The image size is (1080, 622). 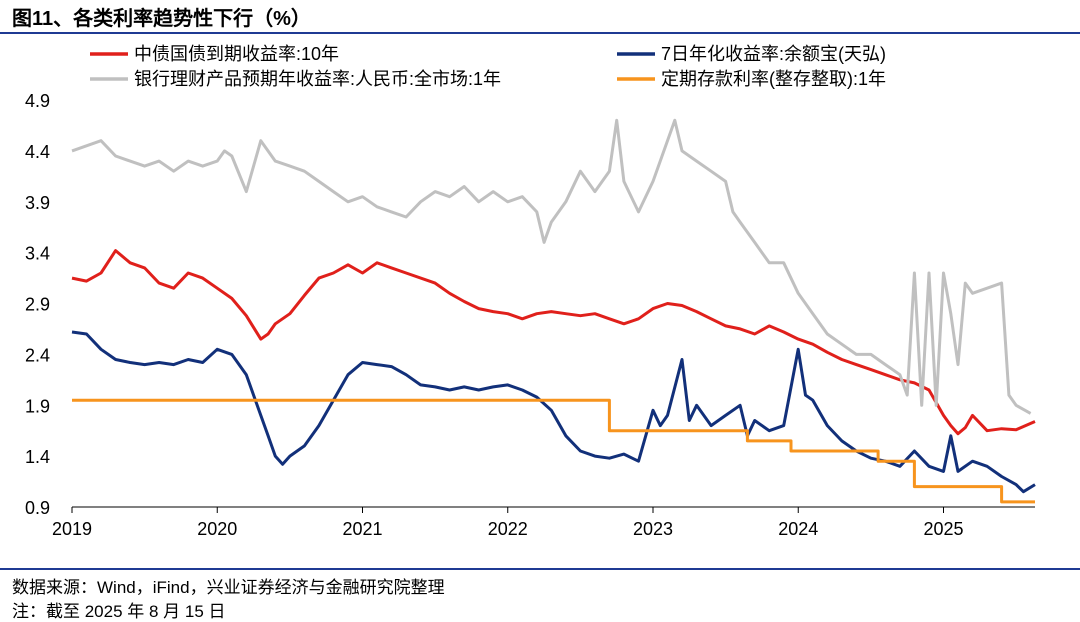 What do you see at coordinates (362, 529) in the screenshot?
I see `x-tick-label: 2021` at bounding box center [362, 529].